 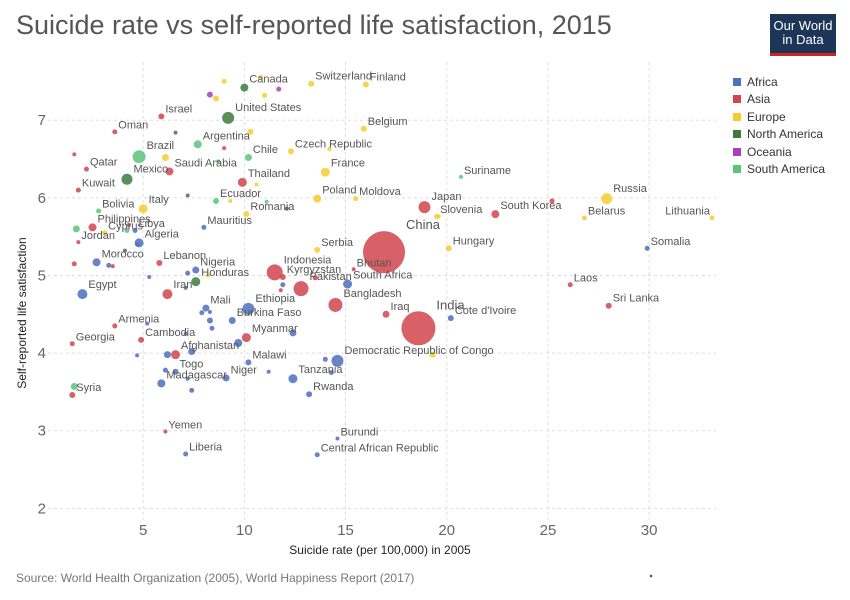 What do you see at coordinates (779, 170) in the screenshot?
I see `legend-item: South America` at bounding box center [779, 170].